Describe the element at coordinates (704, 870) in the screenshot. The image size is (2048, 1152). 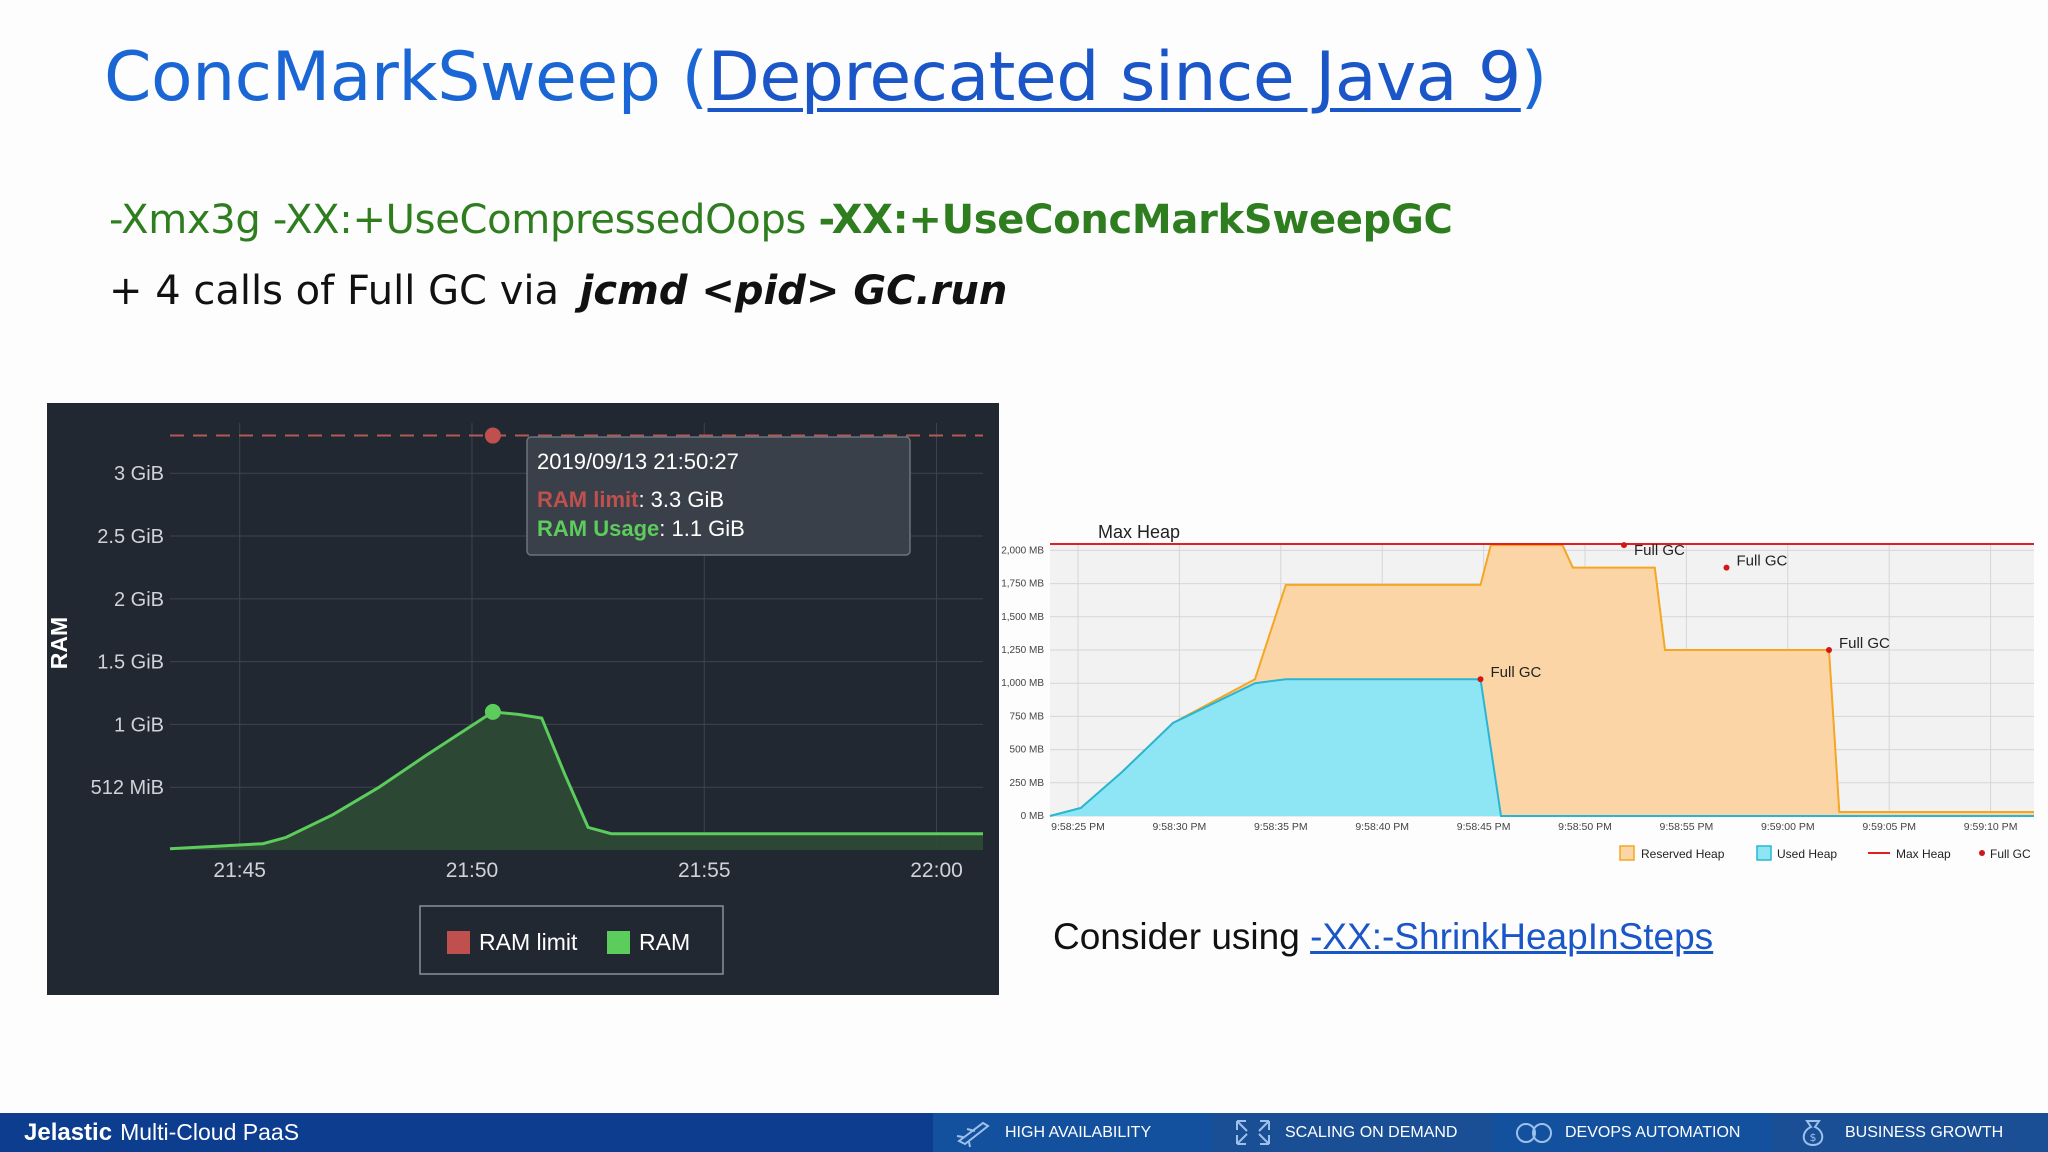
I see `x-tick-label: 21:55` at that location.